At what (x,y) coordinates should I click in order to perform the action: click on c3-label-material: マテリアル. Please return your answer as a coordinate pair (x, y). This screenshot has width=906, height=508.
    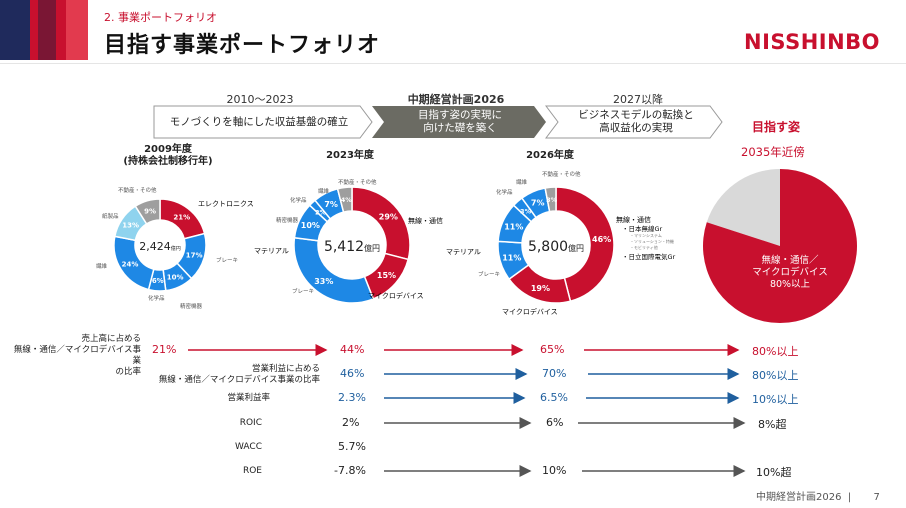
    Looking at the image, I should click on (463, 252).